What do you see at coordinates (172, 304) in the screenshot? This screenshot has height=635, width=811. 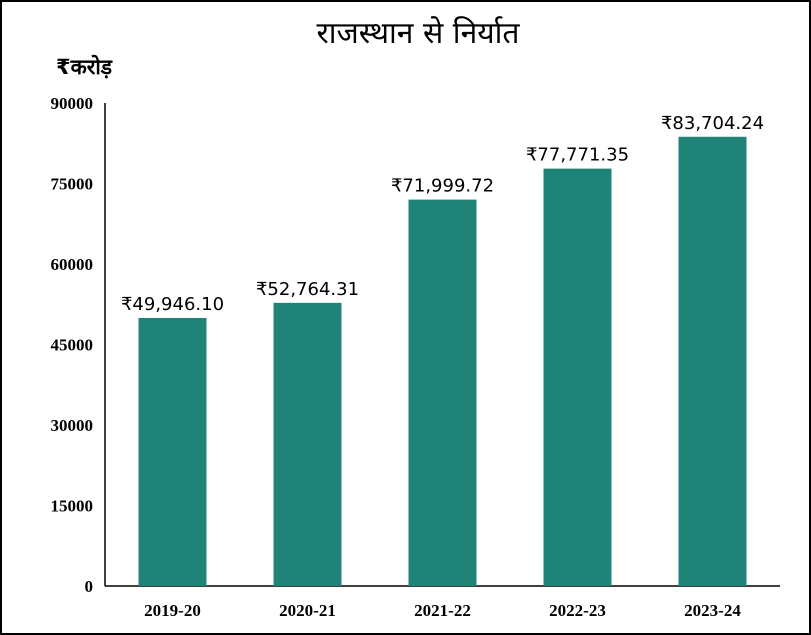 I see `data-label: ₹49,946.10` at bounding box center [172, 304].